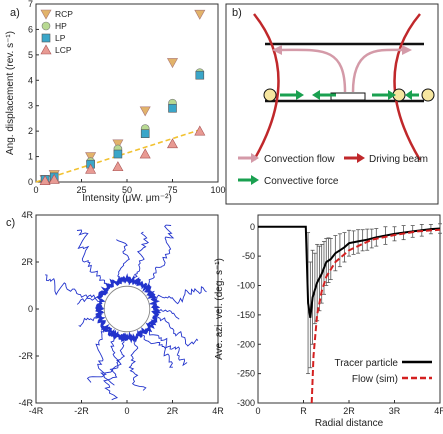 The width and height of the screenshot is (443, 434). What do you see at coordinates (218, 411) in the screenshot?
I see `panel-c-x-tick-label: 4R` at bounding box center [218, 411].